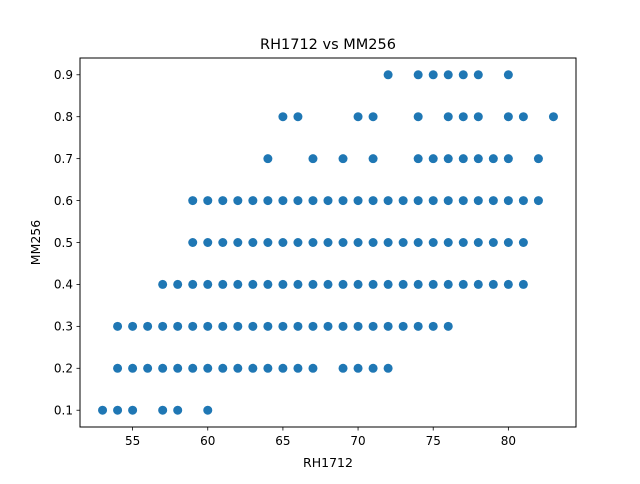 This screenshot has width=640, height=484. What do you see at coordinates (282, 441) in the screenshot?
I see `x-tick-label: 65` at bounding box center [282, 441].